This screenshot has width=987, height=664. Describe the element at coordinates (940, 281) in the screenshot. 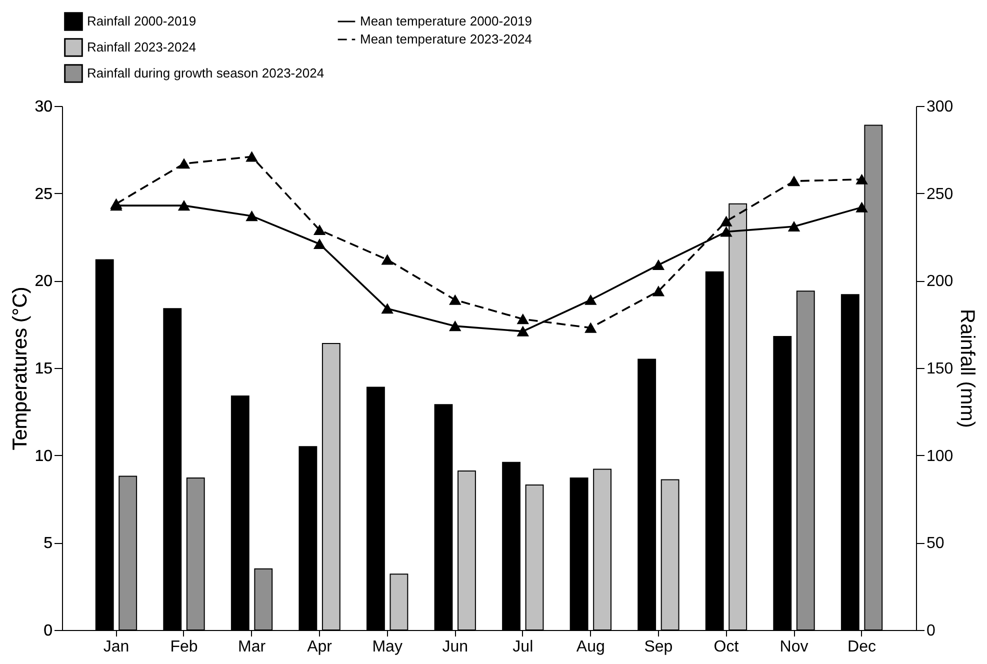

I see `y2-tick-label: 200` at that location.